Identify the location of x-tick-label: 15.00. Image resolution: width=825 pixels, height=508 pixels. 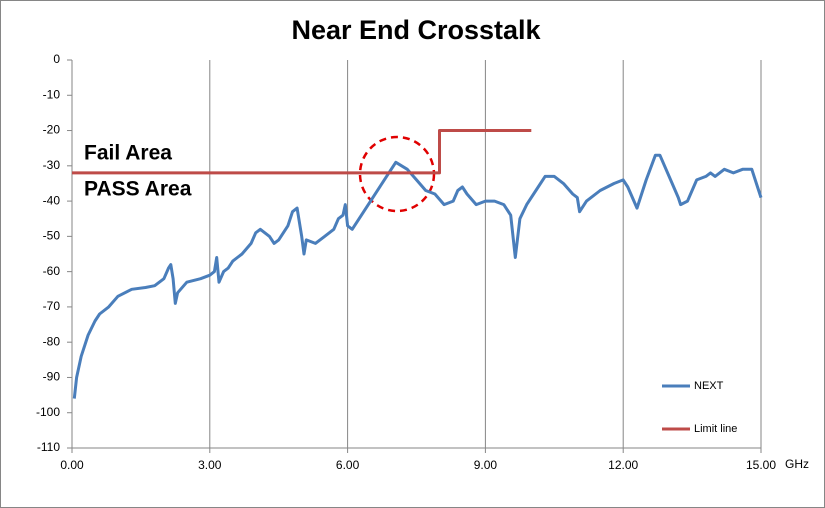
(761, 465).